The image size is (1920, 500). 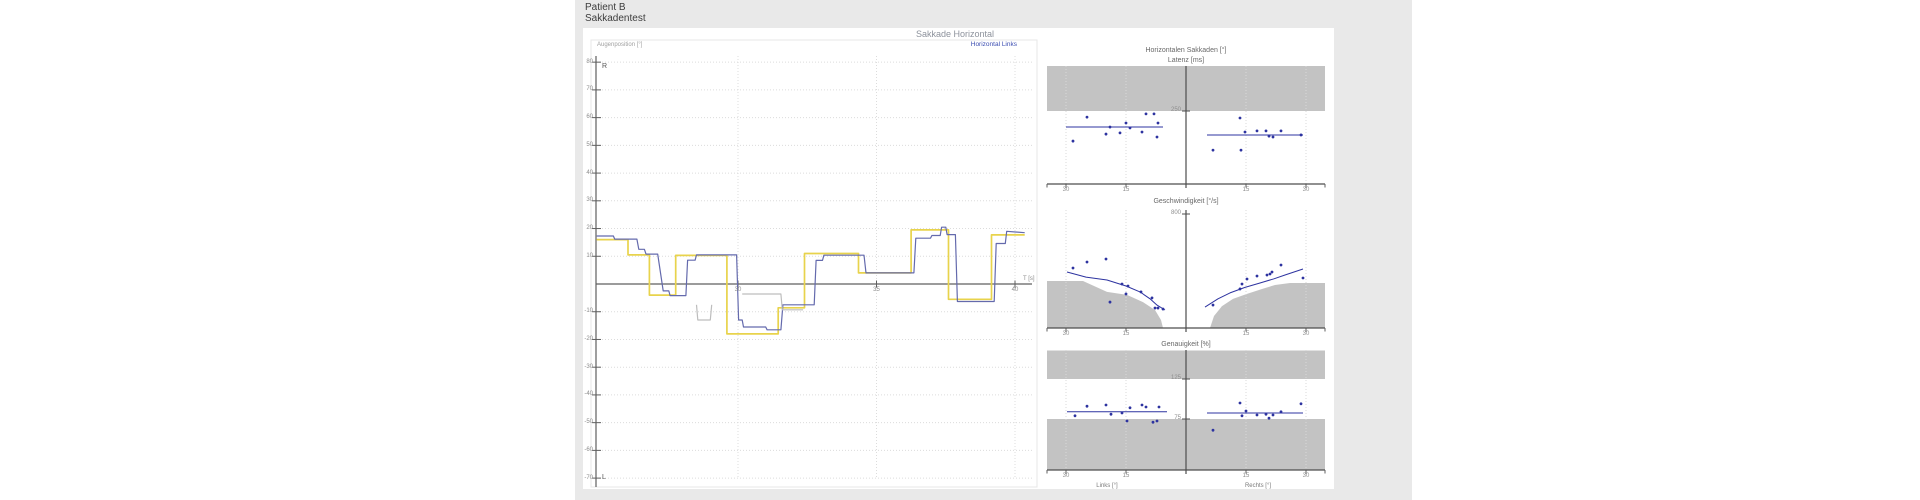 I want to click on geschwindigkeit-axis-label: 800, so click(x=1175, y=213).